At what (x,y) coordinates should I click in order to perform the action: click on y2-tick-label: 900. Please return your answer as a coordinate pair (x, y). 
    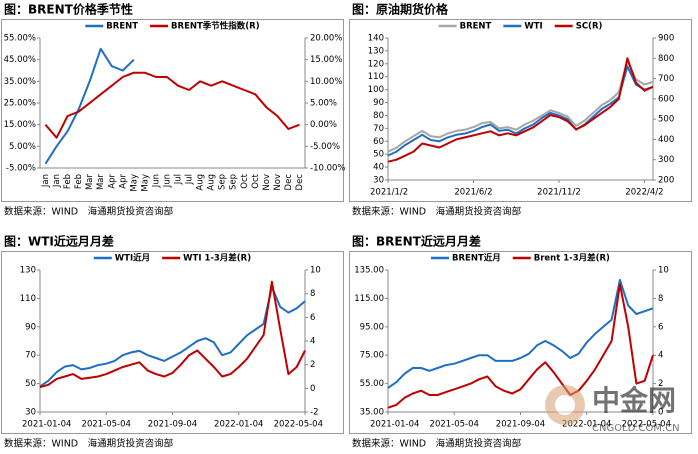
    Looking at the image, I should click on (666, 39).